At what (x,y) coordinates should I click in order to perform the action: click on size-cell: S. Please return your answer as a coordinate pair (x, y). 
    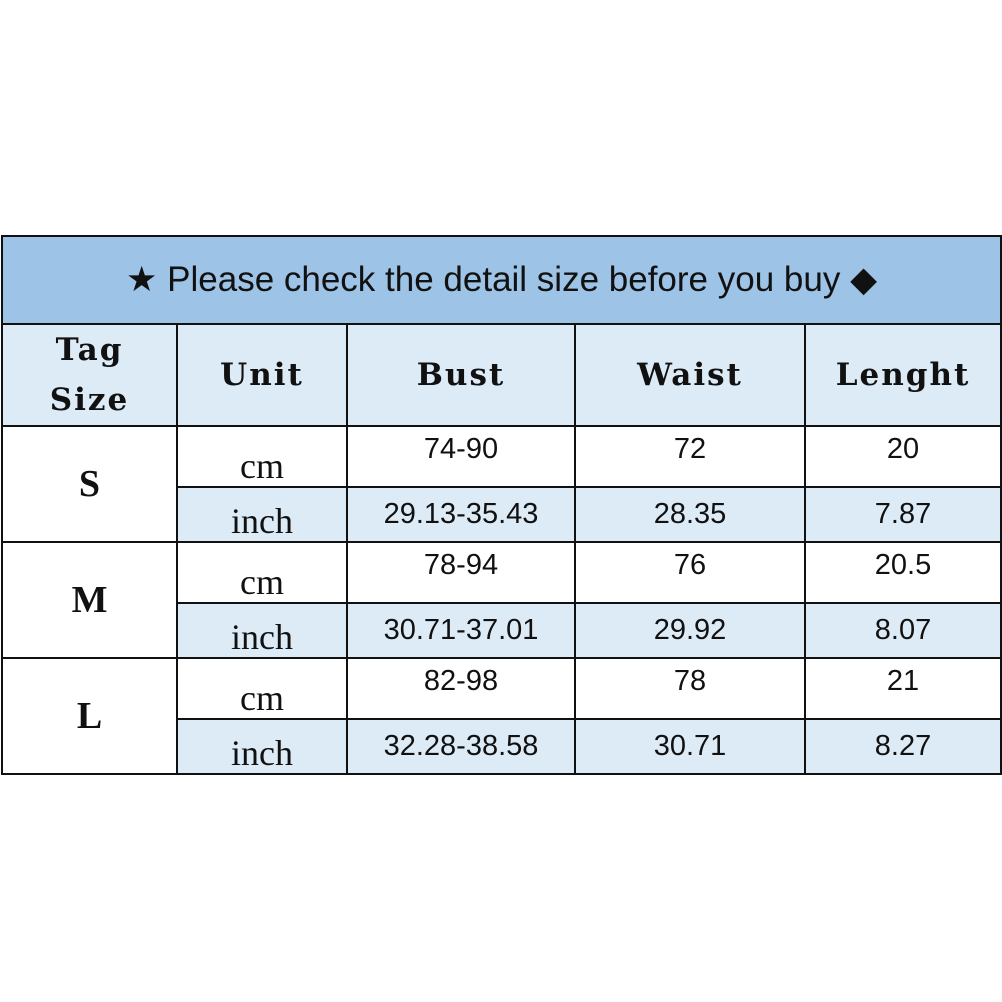
    Looking at the image, I should click on (89, 484).